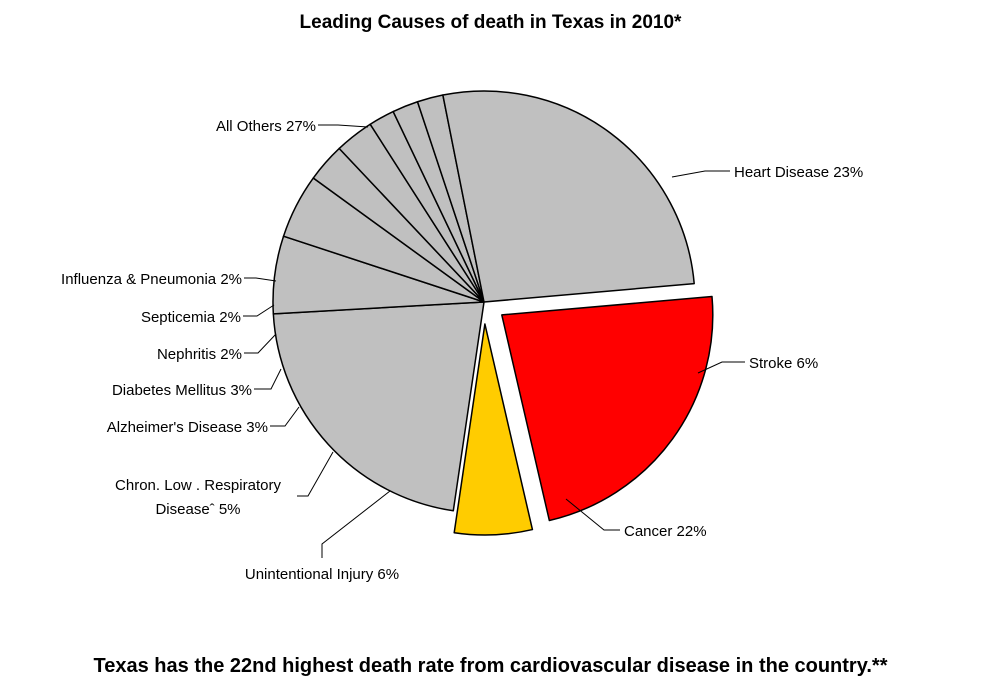  What do you see at coordinates (199, 354) in the screenshot?
I see `slice-label-nephritis-2: Nephritis 2%` at bounding box center [199, 354].